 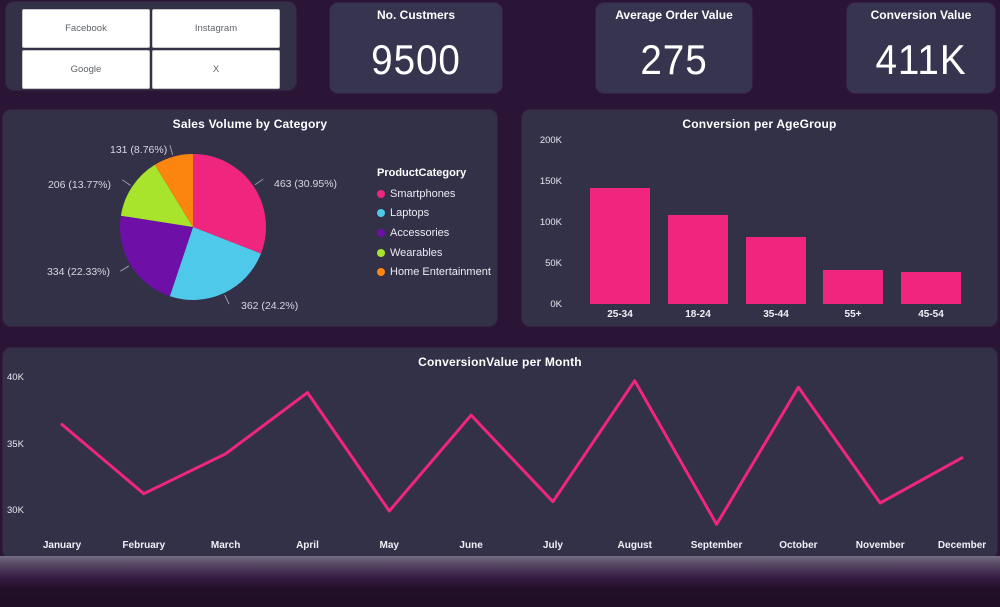 I want to click on kpi-card-customers: No. Custmers 9500, so click(x=416, y=48).